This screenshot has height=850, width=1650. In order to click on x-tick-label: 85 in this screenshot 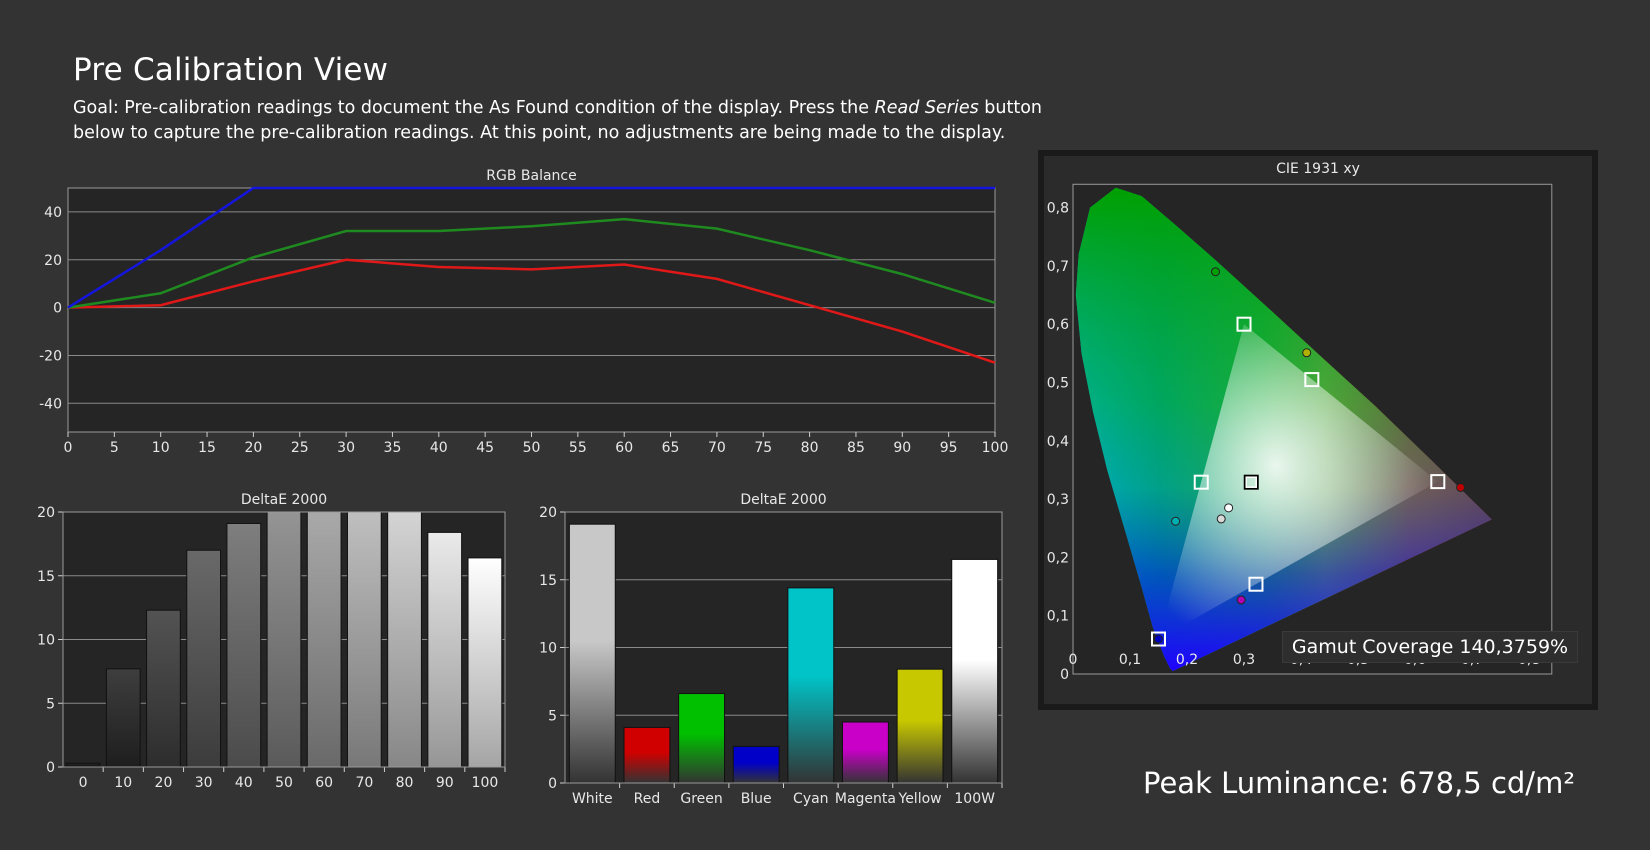, I will do `click(856, 448)`.